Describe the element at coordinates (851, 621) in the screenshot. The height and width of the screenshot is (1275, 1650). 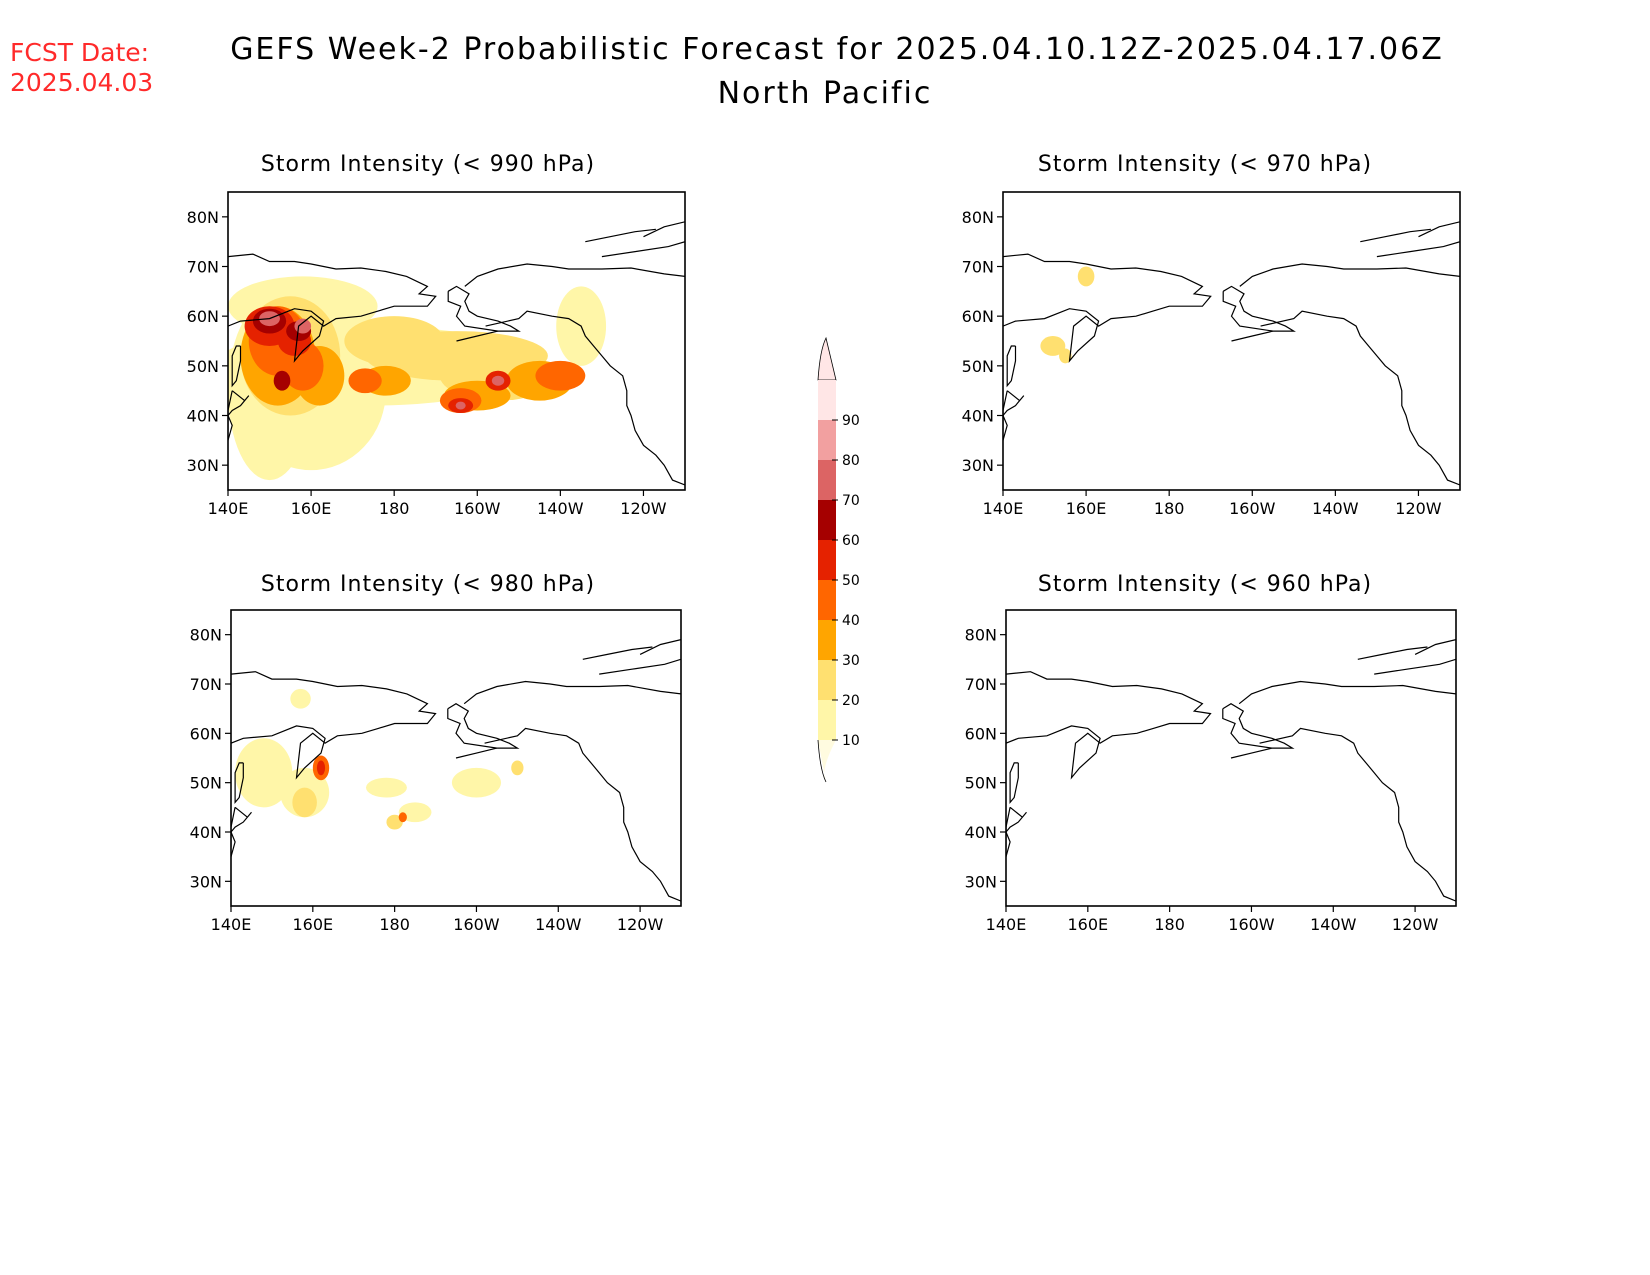
I see `colorbar-label: 40` at that location.